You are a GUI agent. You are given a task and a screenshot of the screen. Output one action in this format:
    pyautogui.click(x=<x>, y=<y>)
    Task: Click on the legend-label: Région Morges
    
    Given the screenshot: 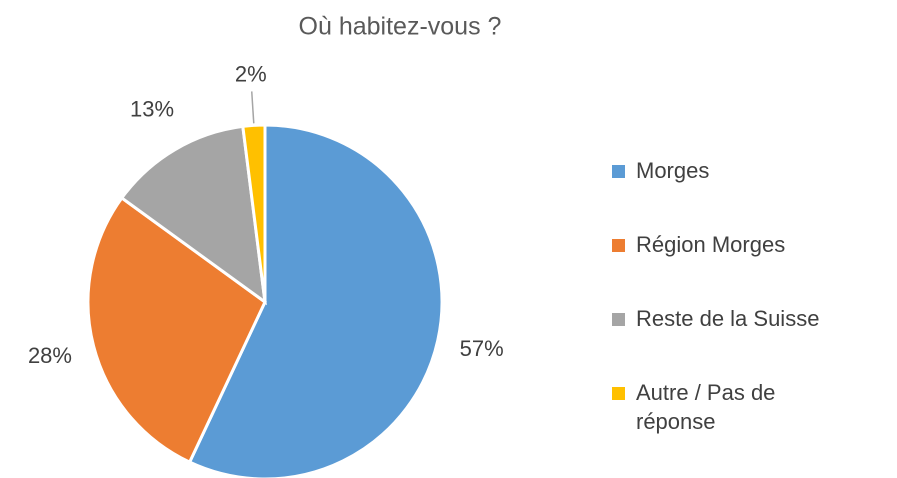 What is the action you would take?
    pyautogui.click(x=711, y=244)
    